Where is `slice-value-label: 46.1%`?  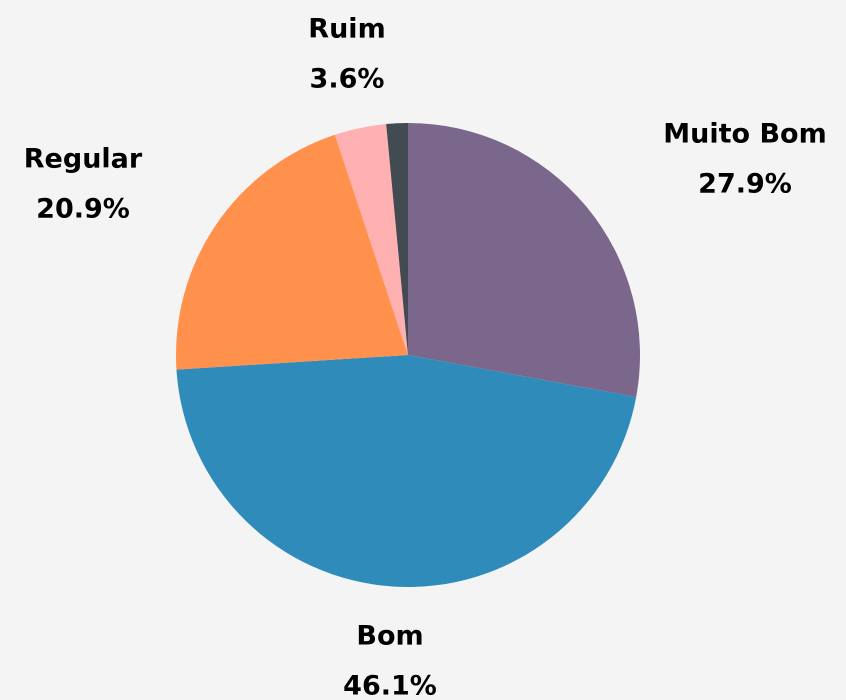 slice-value-label: 46.1% is located at coordinates (390, 685).